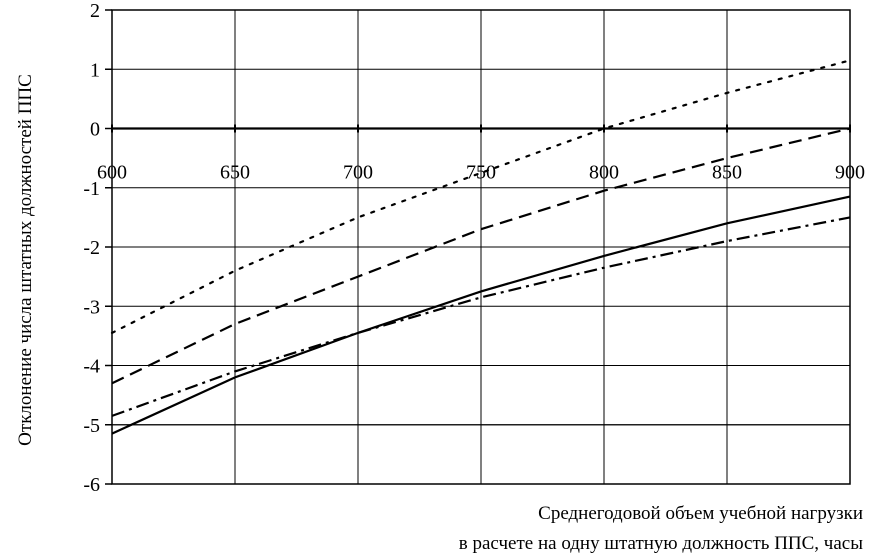  I want to click on x-tick-label-3: 750, so click(481, 173).